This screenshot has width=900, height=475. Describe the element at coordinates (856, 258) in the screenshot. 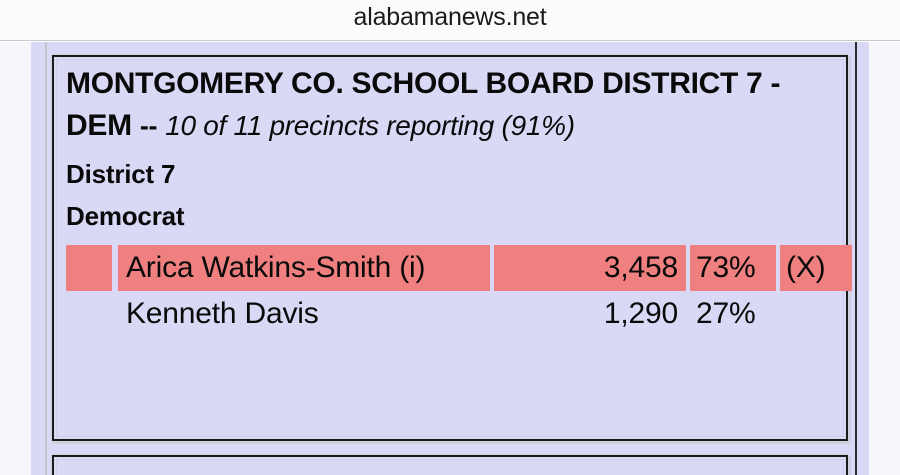

I see `column-rule-right` at that location.